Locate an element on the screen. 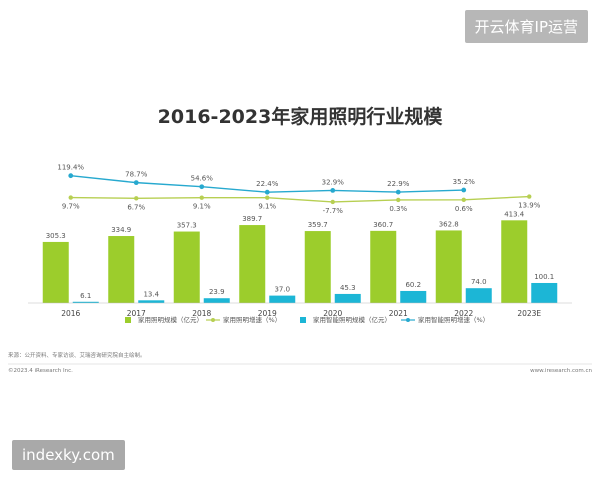 Image resolution: width=600 pixels, height=480 pixels. line-lighting-growth is located at coordinates (300, 199).